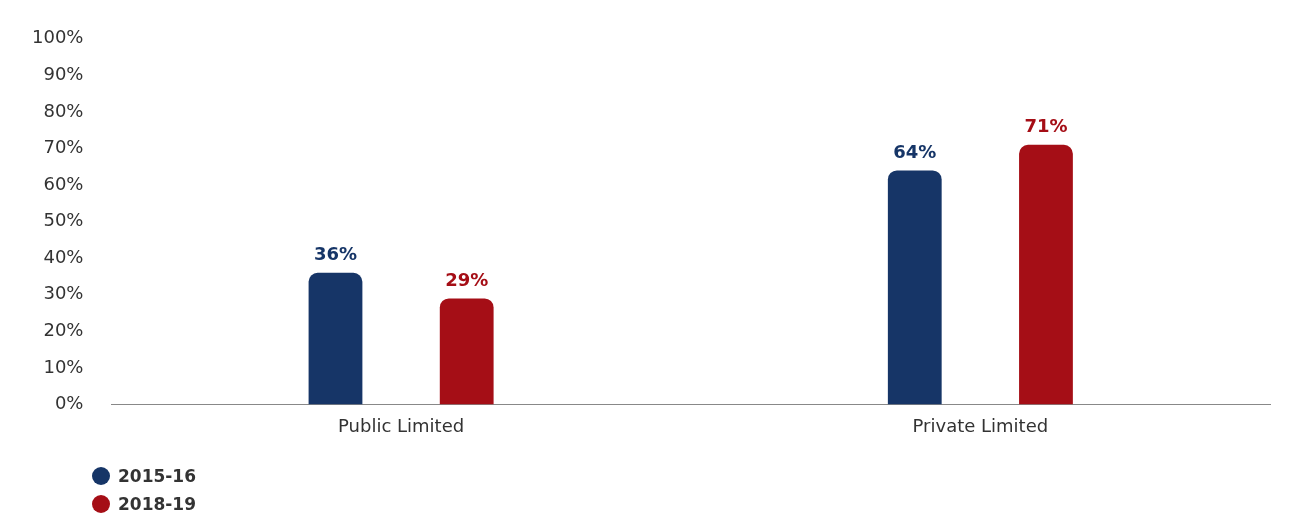 Image resolution: width=1298 pixels, height=516 pixels. Describe the element at coordinates (57, 37) in the screenshot. I see `y-tick-label: 100%` at that location.